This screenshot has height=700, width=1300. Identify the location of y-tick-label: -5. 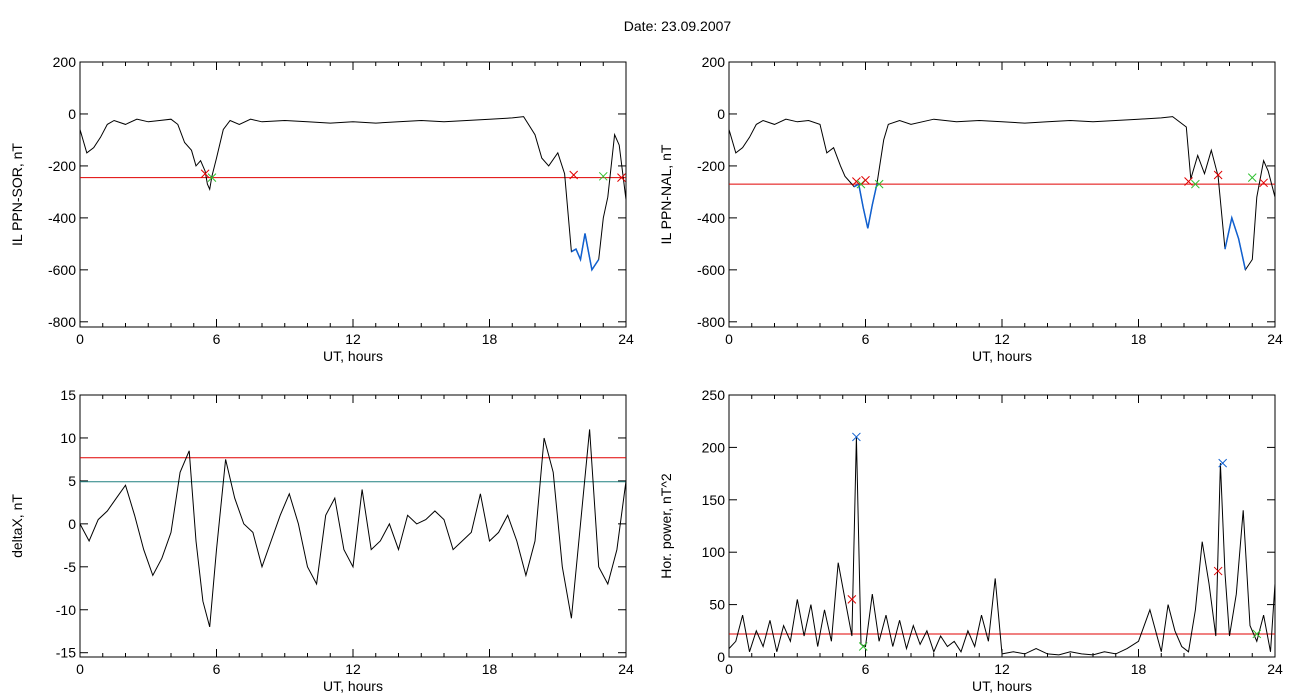
(70, 567).